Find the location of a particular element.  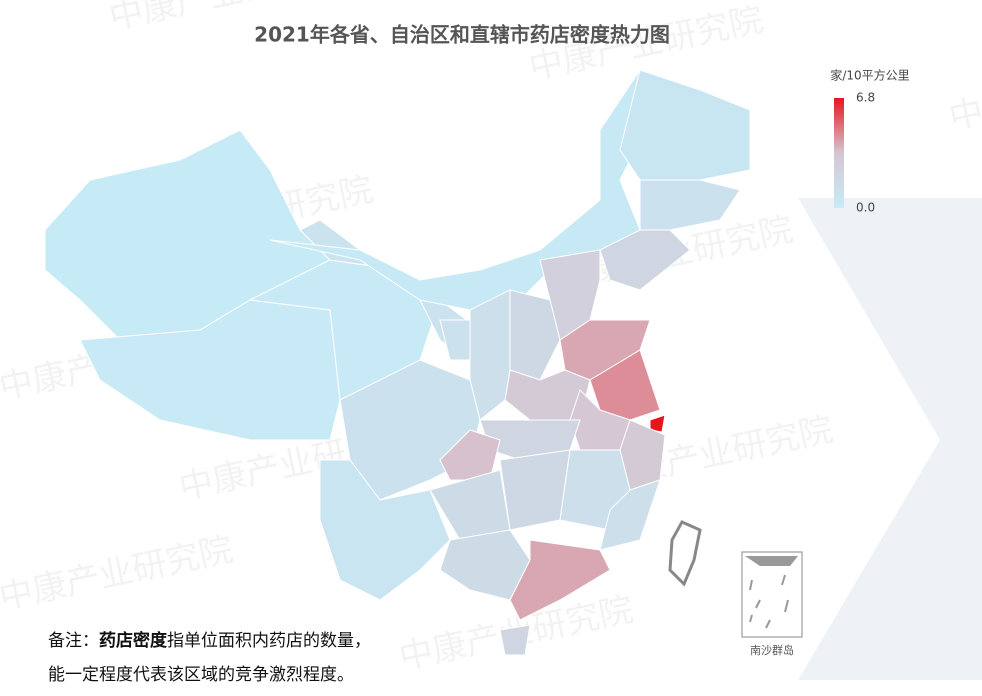

legend-title: 家/10平方公里 is located at coordinates (869, 75).